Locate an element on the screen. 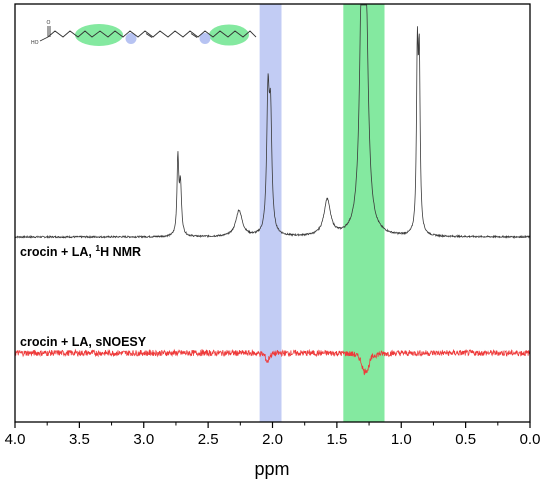 The image size is (550, 492). hydroxyl-bond is located at coordinates (44, 39).